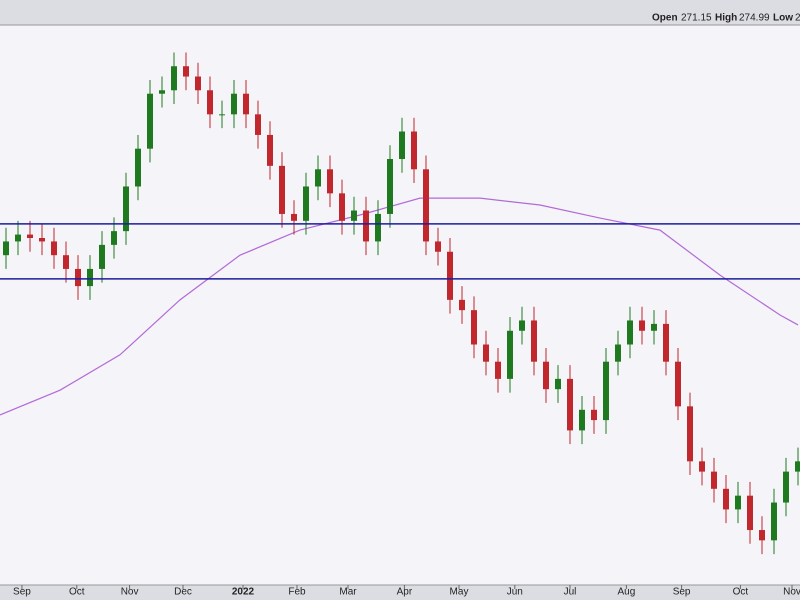 This screenshot has height=600, width=800. I want to click on x-tick-label: Feb, so click(297, 592).